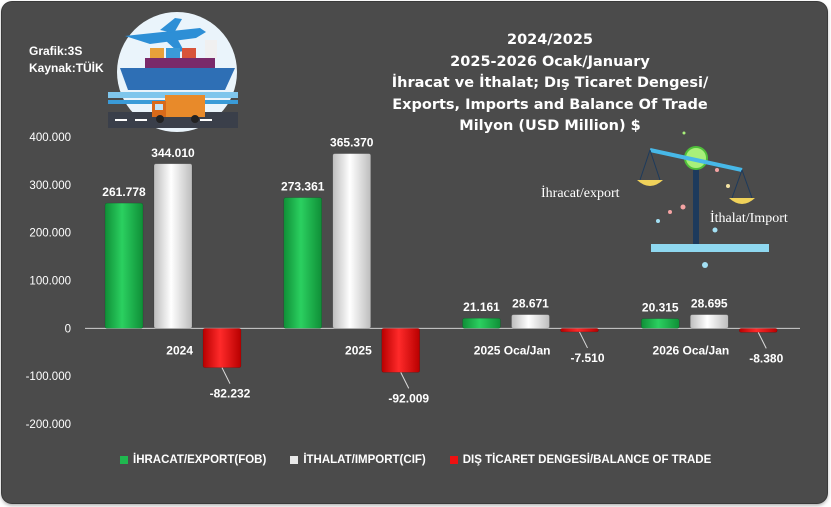 The width and height of the screenshot is (831, 507). What do you see at coordinates (50, 186) in the screenshot?
I see `y-tick-label: 300.000` at bounding box center [50, 186].